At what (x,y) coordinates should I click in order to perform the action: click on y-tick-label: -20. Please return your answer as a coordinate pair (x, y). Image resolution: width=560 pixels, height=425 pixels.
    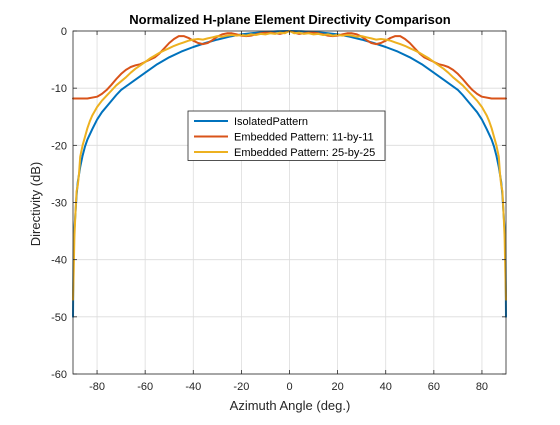
    Looking at the image, I should click on (59, 146).